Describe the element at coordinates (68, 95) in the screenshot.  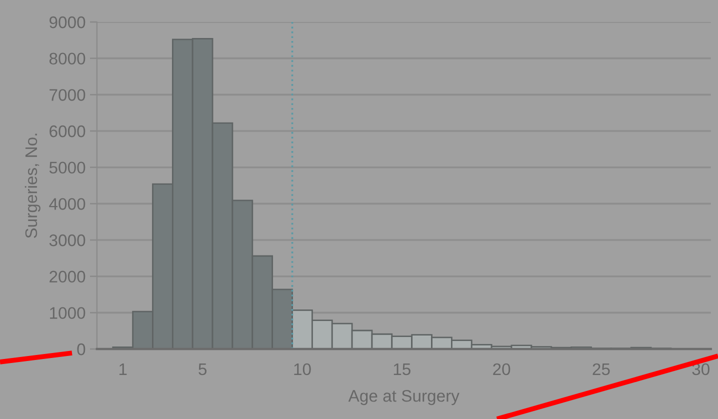
I see `y-tick-label: 7000` at that location.